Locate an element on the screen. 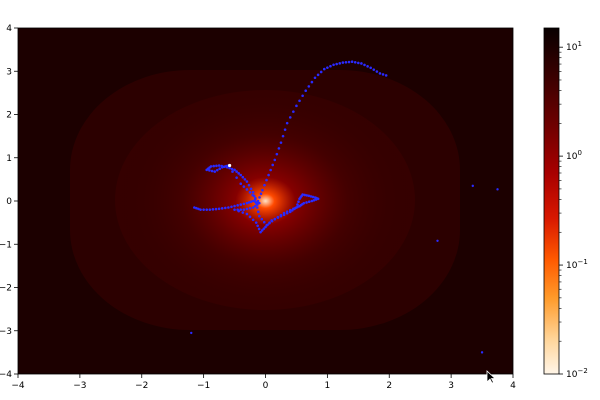 This screenshot has height=400, width=600. colorbar-tick-label: 10⁰ is located at coordinates (574, 155).